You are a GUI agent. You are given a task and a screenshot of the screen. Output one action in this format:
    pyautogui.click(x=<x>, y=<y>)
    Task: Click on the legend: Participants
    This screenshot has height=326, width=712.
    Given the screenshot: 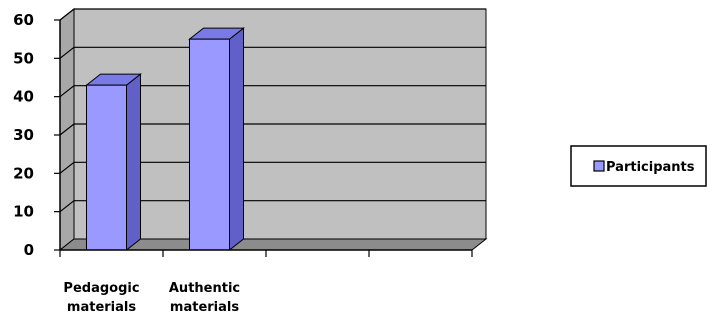 What is the action you would take?
    pyautogui.click(x=638, y=166)
    